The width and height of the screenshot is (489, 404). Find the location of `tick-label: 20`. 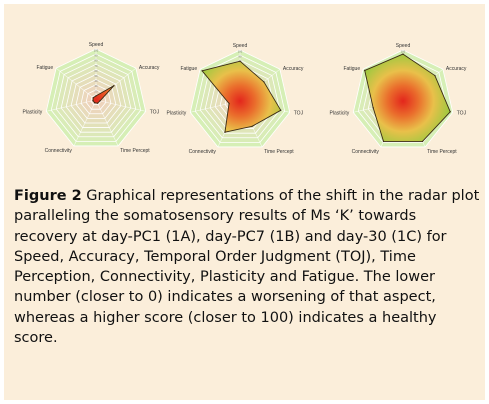

tick-label: 20 is located at coordinates (96, 91).